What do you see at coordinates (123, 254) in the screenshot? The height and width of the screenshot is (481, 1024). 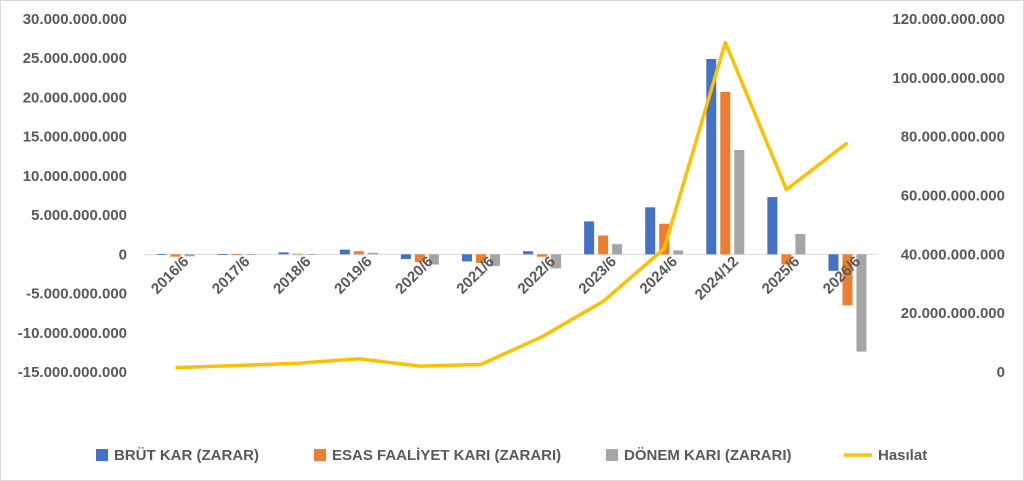 I see `left-tick-label: 0` at bounding box center [123, 254].